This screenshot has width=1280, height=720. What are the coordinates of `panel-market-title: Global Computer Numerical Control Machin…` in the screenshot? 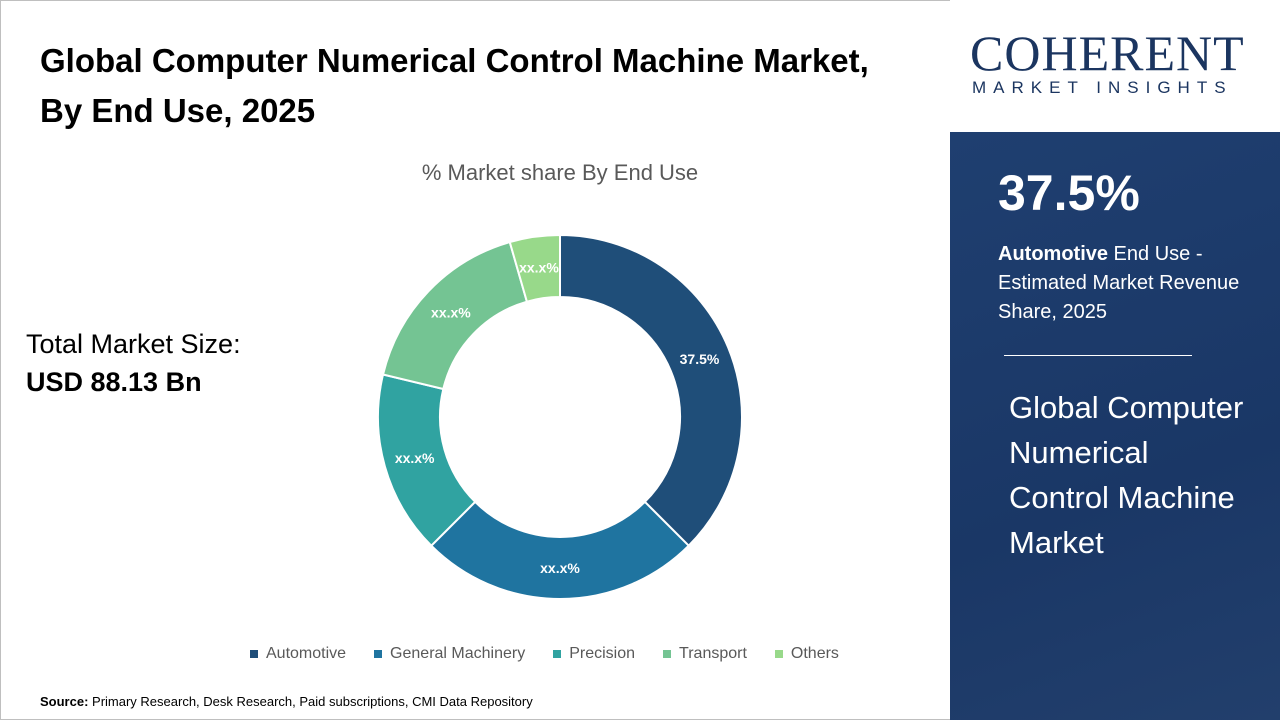 It's located at (1126, 475).